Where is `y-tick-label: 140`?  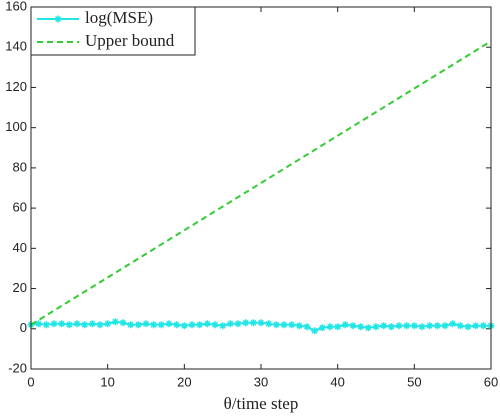
y-tick-label: 140 is located at coordinates (16, 46).